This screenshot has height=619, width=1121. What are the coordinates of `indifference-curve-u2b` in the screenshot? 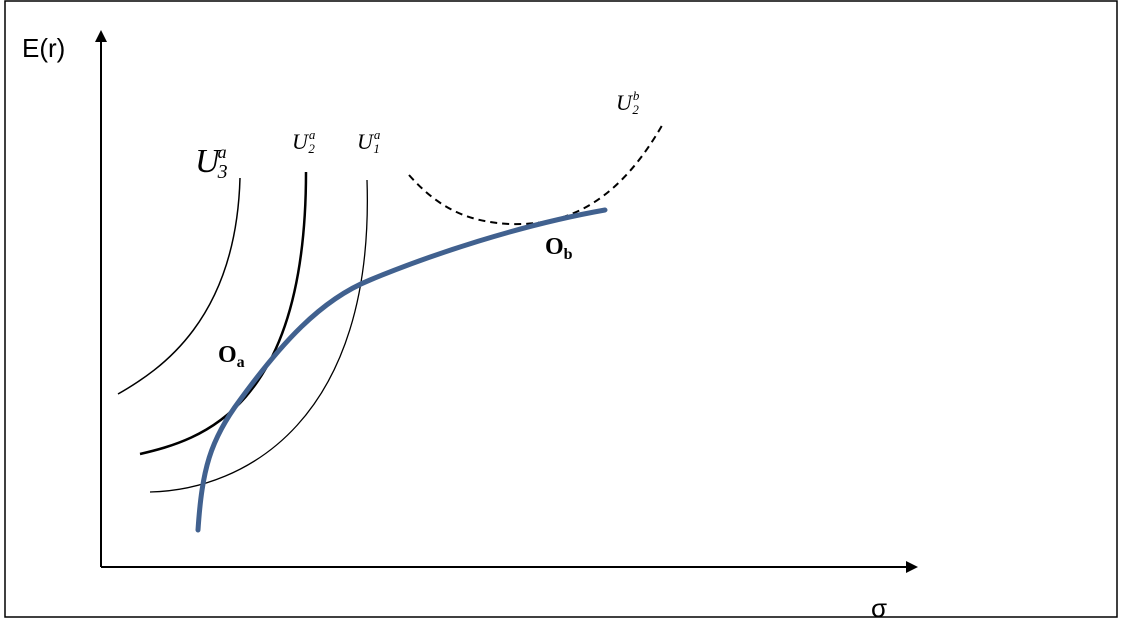 It's located at (536, 173).